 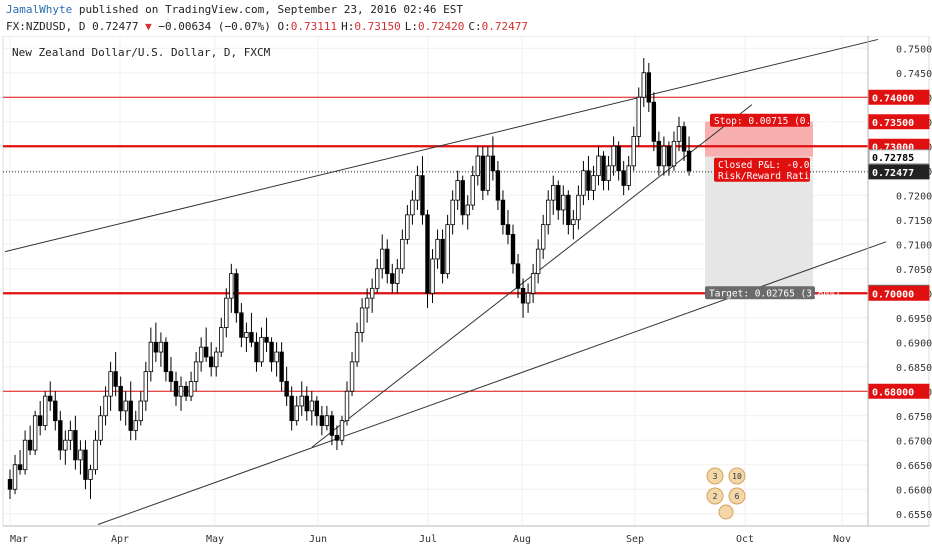 I want to click on target-label-box, so click(x=760, y=293).